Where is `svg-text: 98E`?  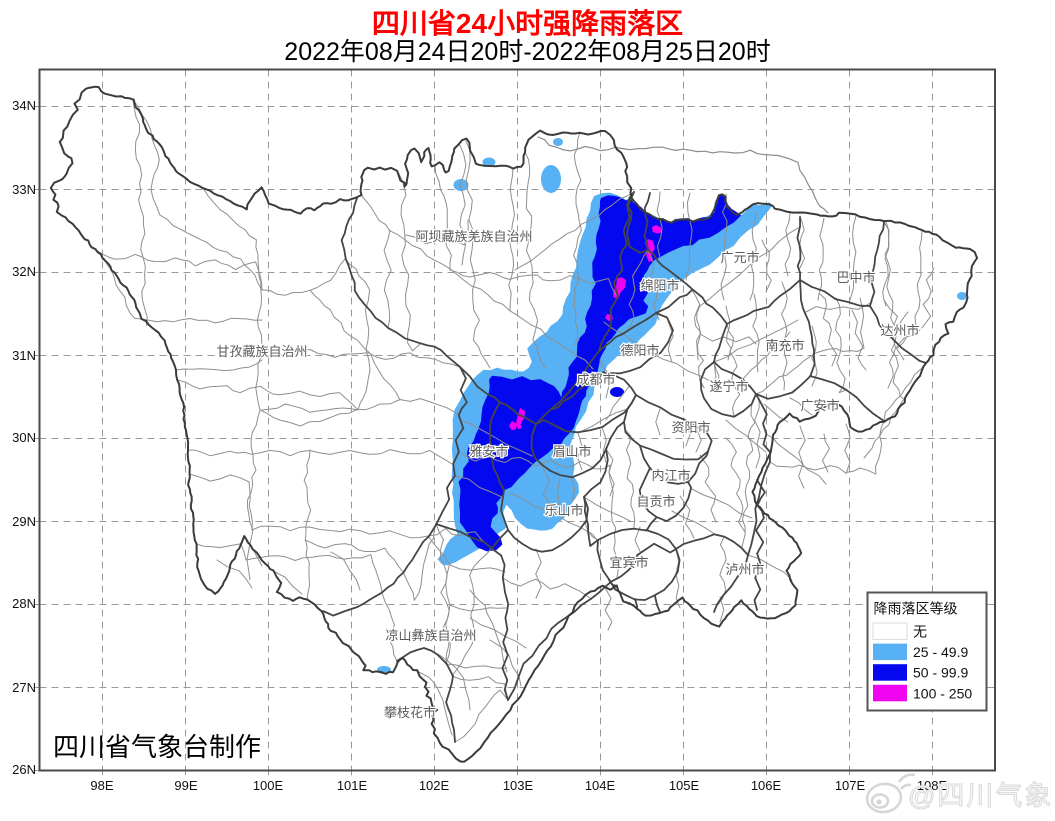
svg-text: 98E is located at coordinates (101, 785).